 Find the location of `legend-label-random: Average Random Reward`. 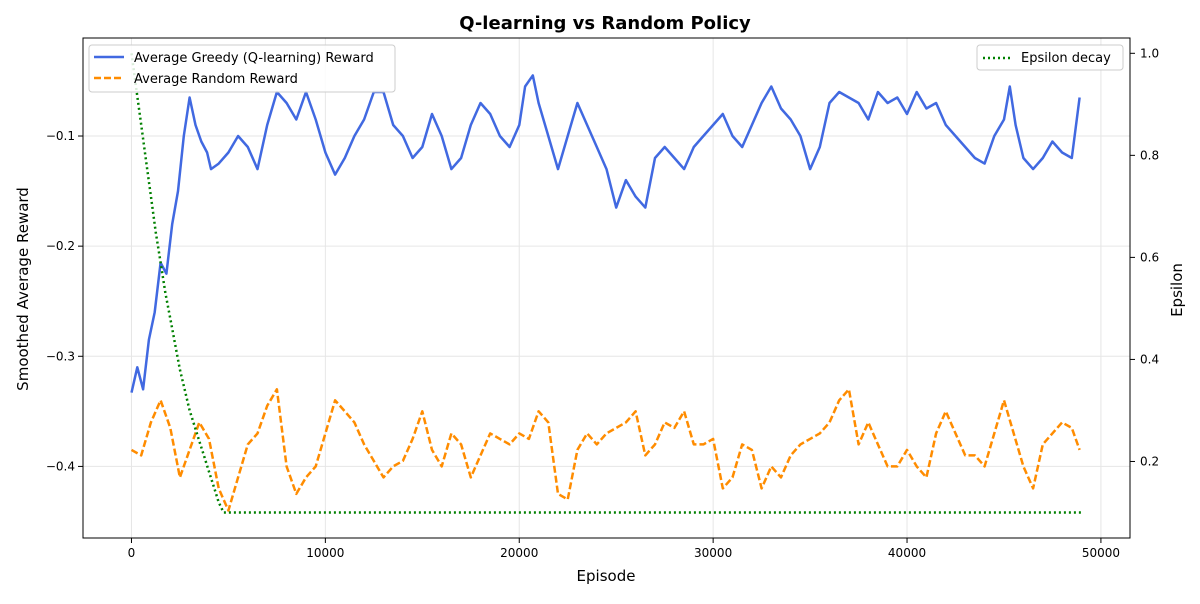

legend-label-random: Average Random Reward is located at coordinates (216, 79).